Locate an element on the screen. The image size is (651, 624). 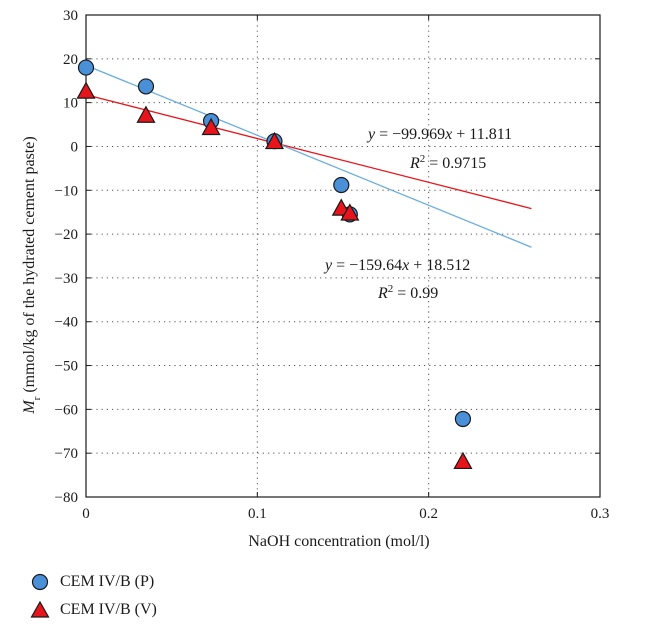
circle-marker-icon is located at coordinates (40, 582).